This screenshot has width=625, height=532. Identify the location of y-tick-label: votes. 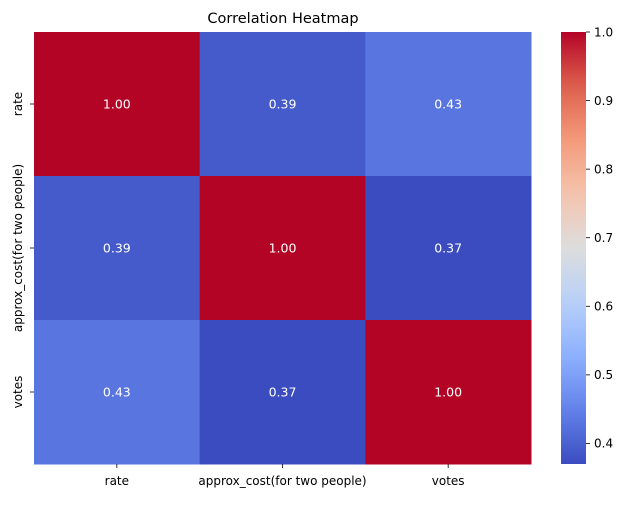
(18, 392).